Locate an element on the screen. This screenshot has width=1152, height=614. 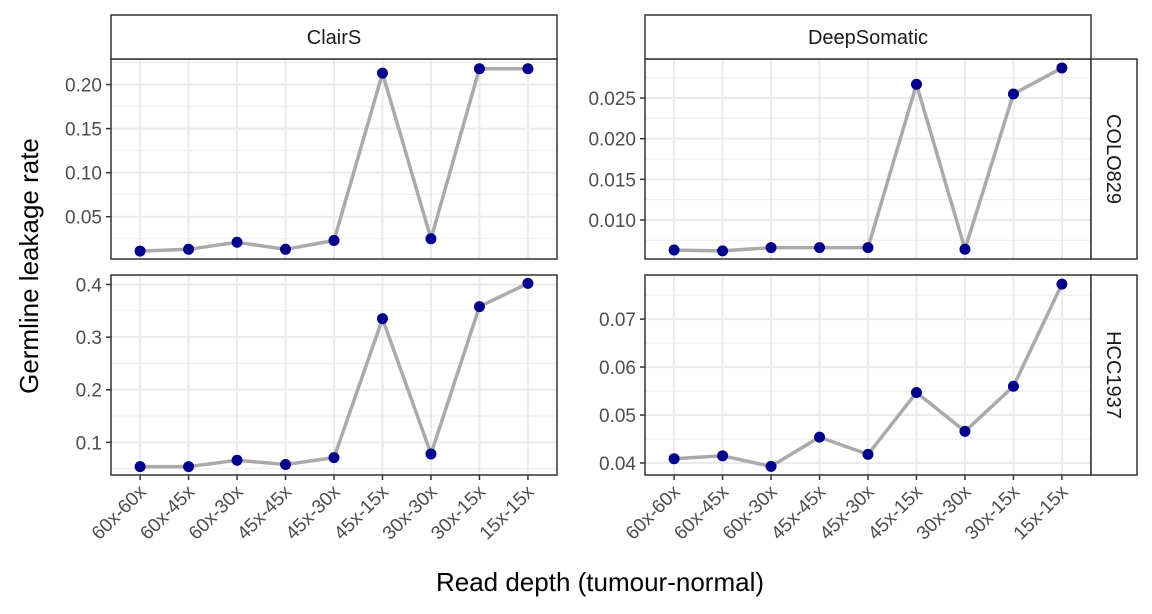
y-tick-label: 0.15 is located at coordinates (83, 130).